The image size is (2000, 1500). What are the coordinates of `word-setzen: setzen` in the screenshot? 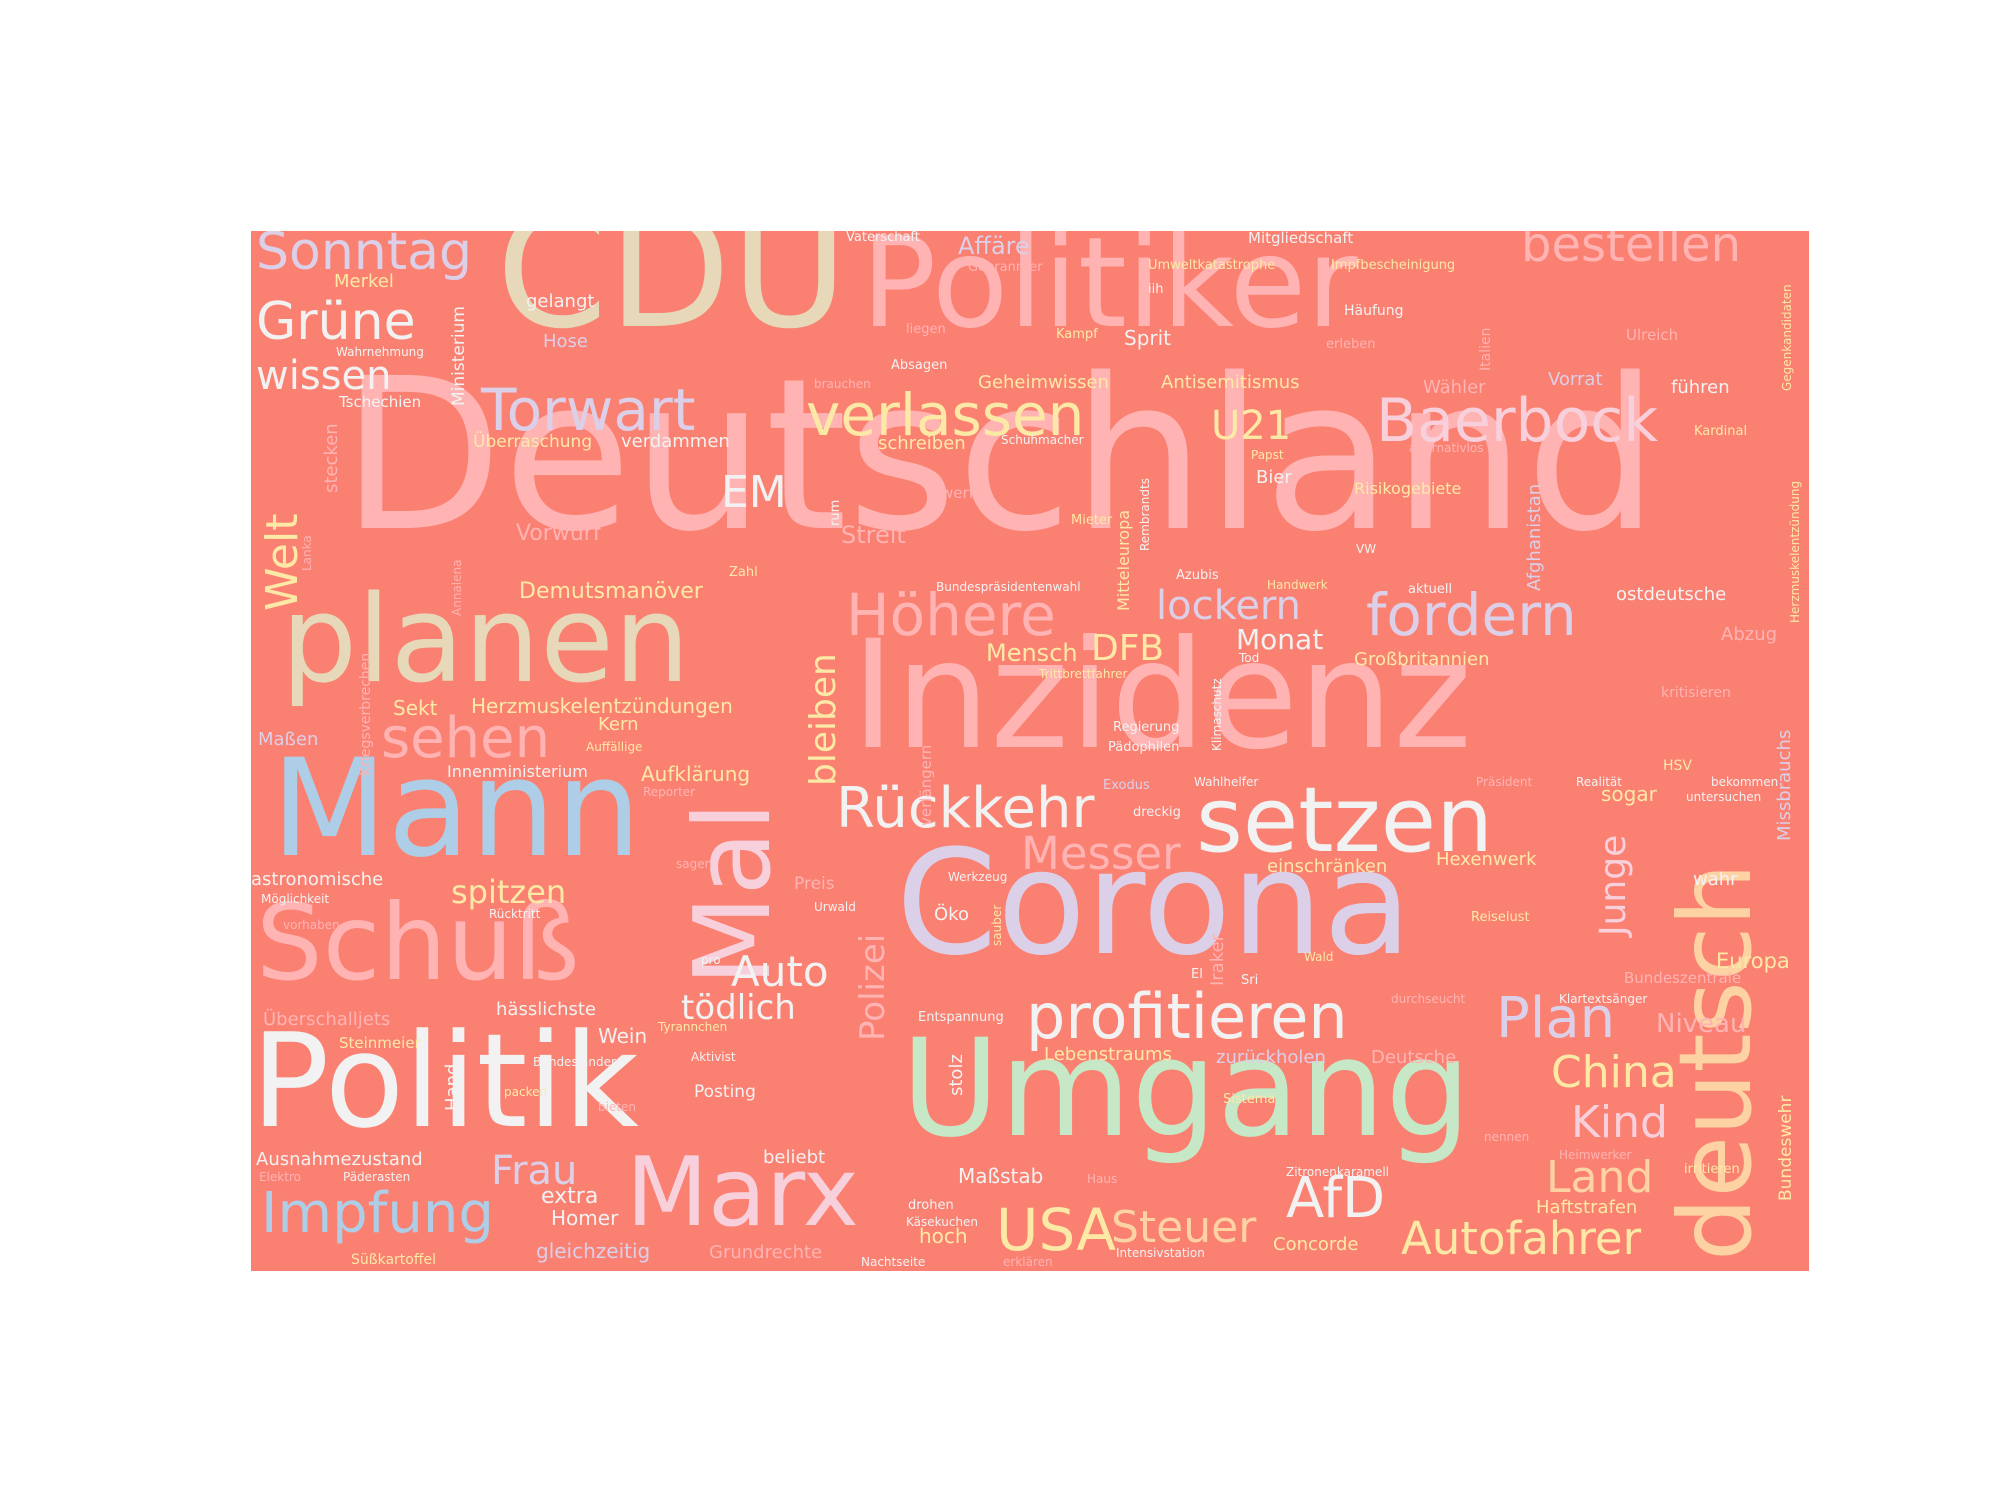 It's located at (1345, 820).